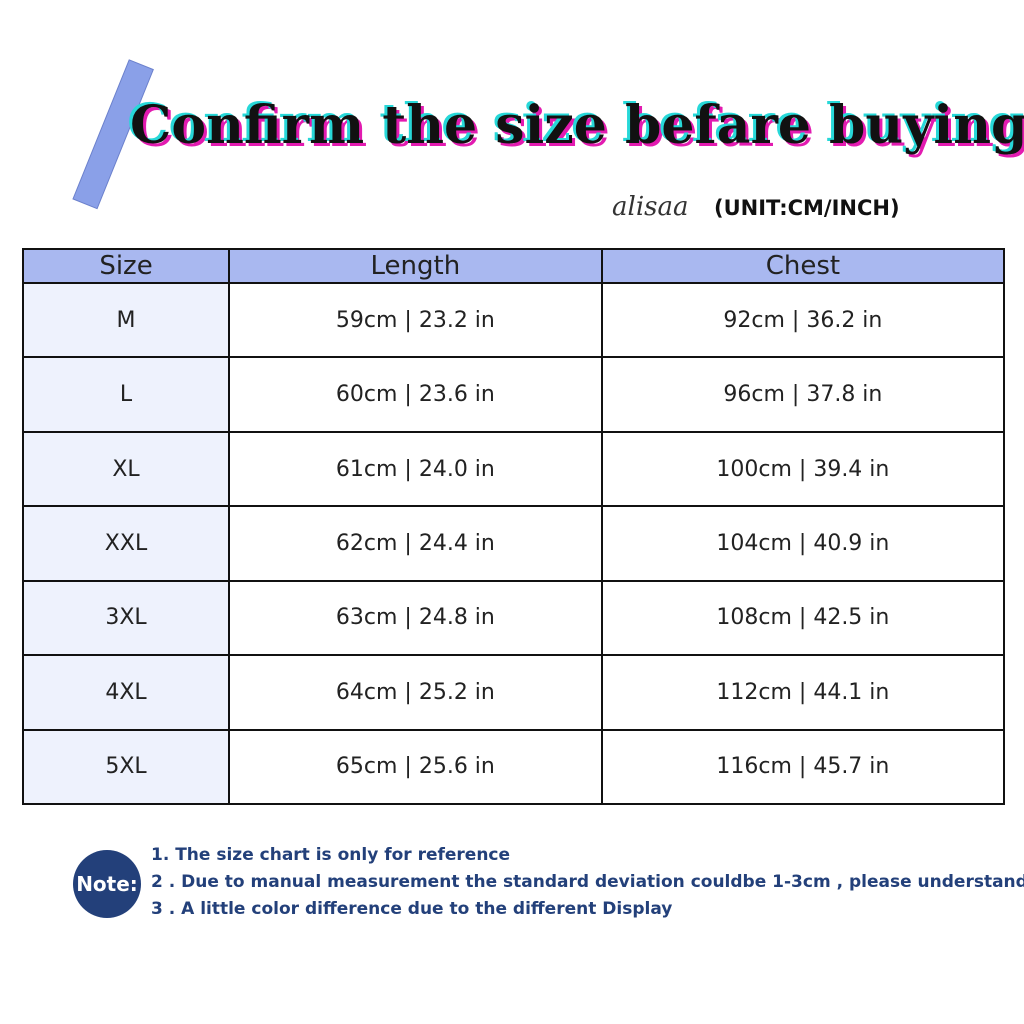  What do you see at coordinates (803, 320) in the screenshot?
I see `cell: 92cm | 36.2 in` at bounding box center [803, 320].